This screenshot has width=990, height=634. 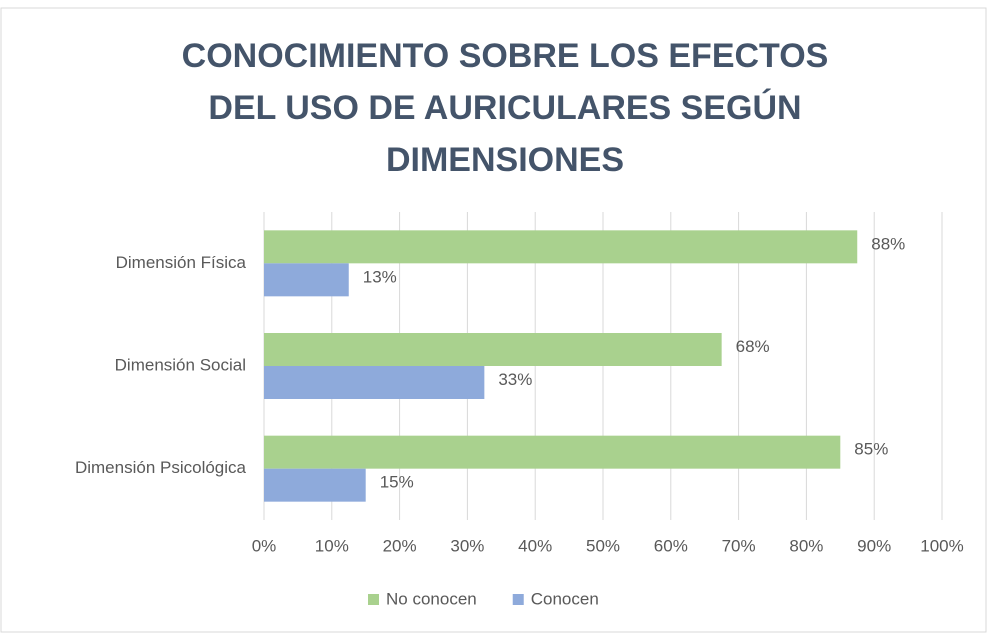 What do you see at coordinates (603, 545) in the screenshot?
I see `x-tick-label: 50%` at bounding box center [603, 545].